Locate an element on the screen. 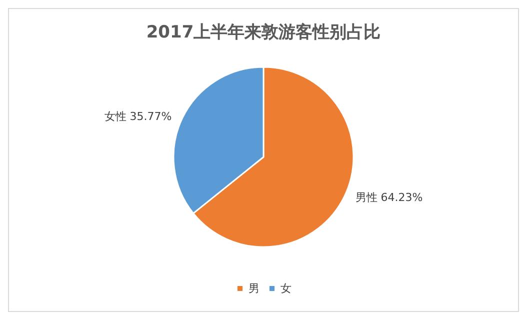  chart-title: 2017上半年来敦游客性别占比 is located at coordinates (263, 32).